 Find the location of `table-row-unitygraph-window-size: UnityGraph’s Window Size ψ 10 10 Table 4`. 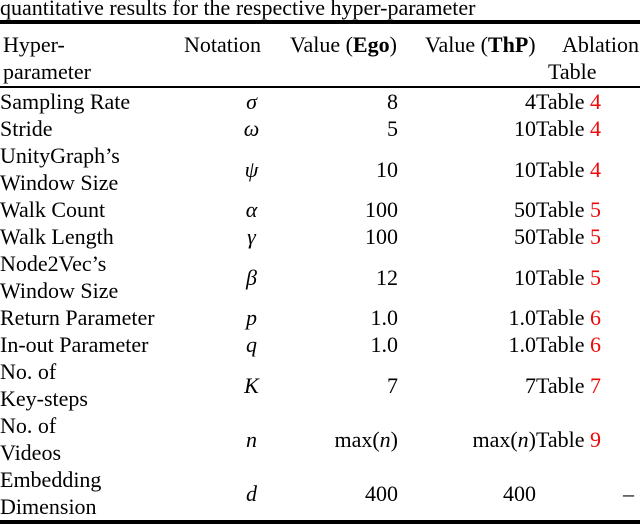

table-row-unitygraph-window-size: UnityGraph’s Window Size ψ 10 10 Table 4 is located at coordinates (320, 169).